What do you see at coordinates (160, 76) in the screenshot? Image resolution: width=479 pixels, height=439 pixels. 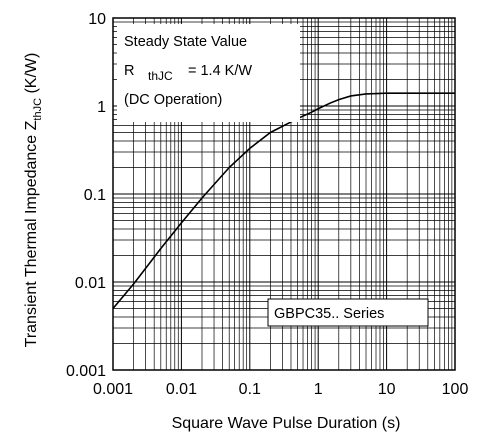 I see `rth-subscript: thJC` at bounding box center [160, 76].